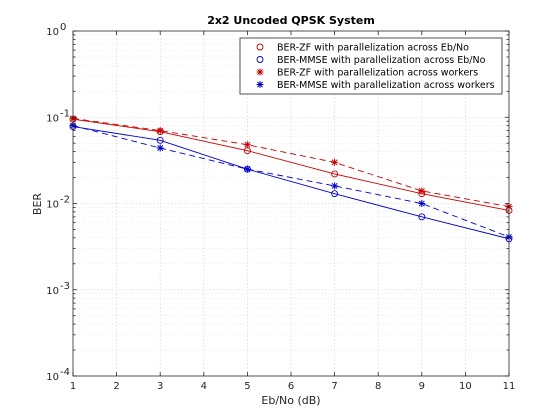 The height and width of the screenshot is (420, 560). Describe the element at coordinates (373, 48) in the screenshot. I see `legend-label: BER-ZF with parallelization across Eb/No` at that location.